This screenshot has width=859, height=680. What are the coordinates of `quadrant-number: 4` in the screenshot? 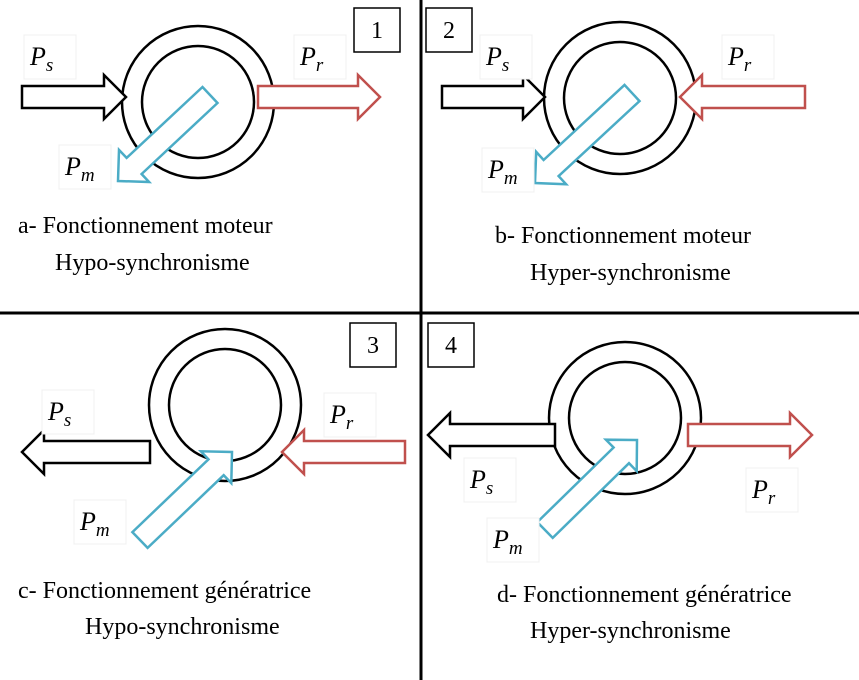 It's located at (451, 346).